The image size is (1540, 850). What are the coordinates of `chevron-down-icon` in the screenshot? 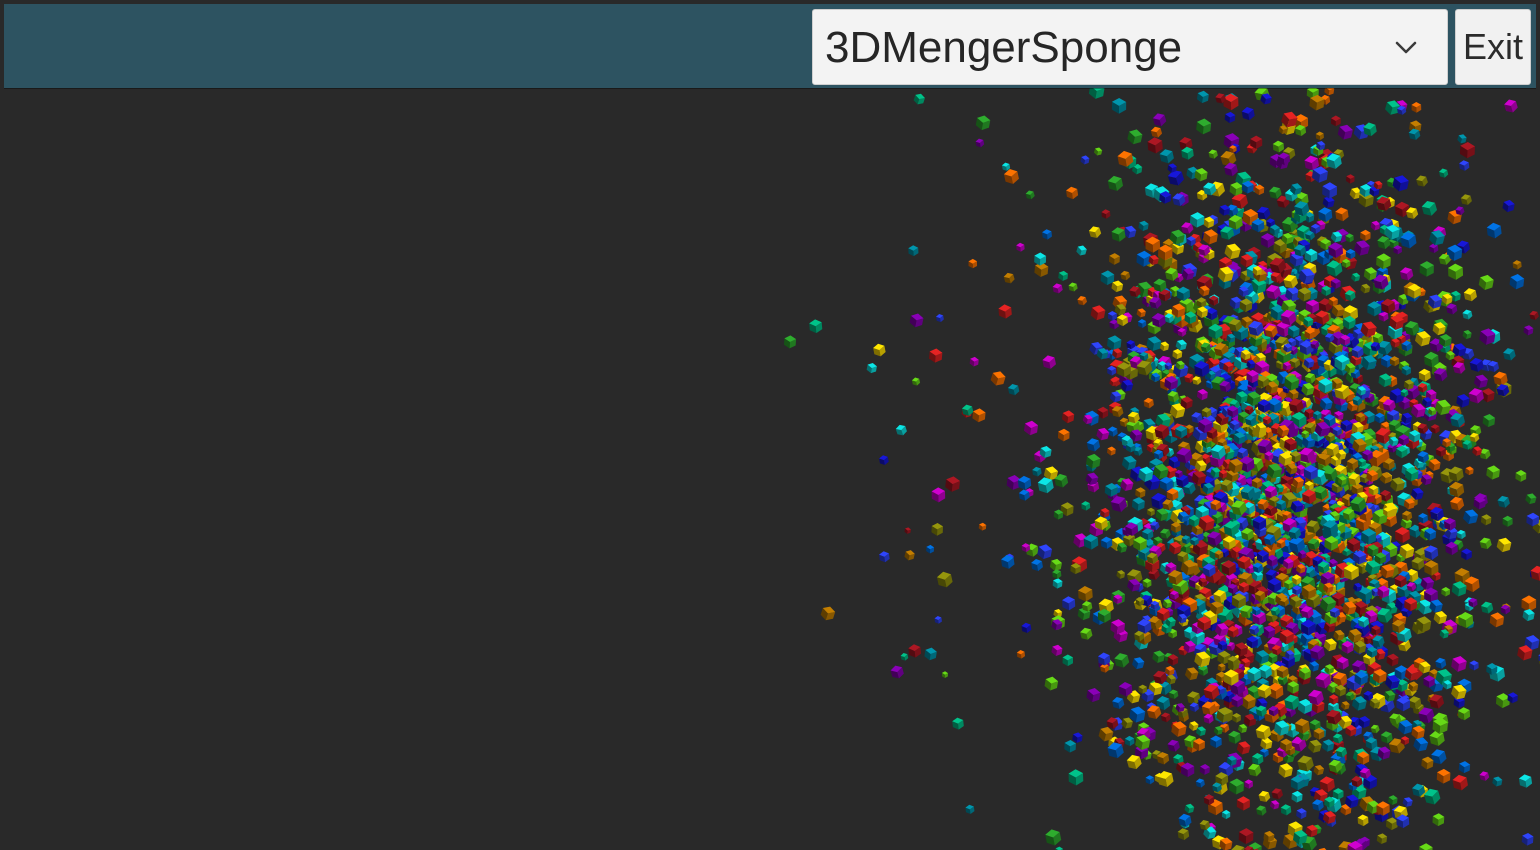 It's located at (1406, 47).